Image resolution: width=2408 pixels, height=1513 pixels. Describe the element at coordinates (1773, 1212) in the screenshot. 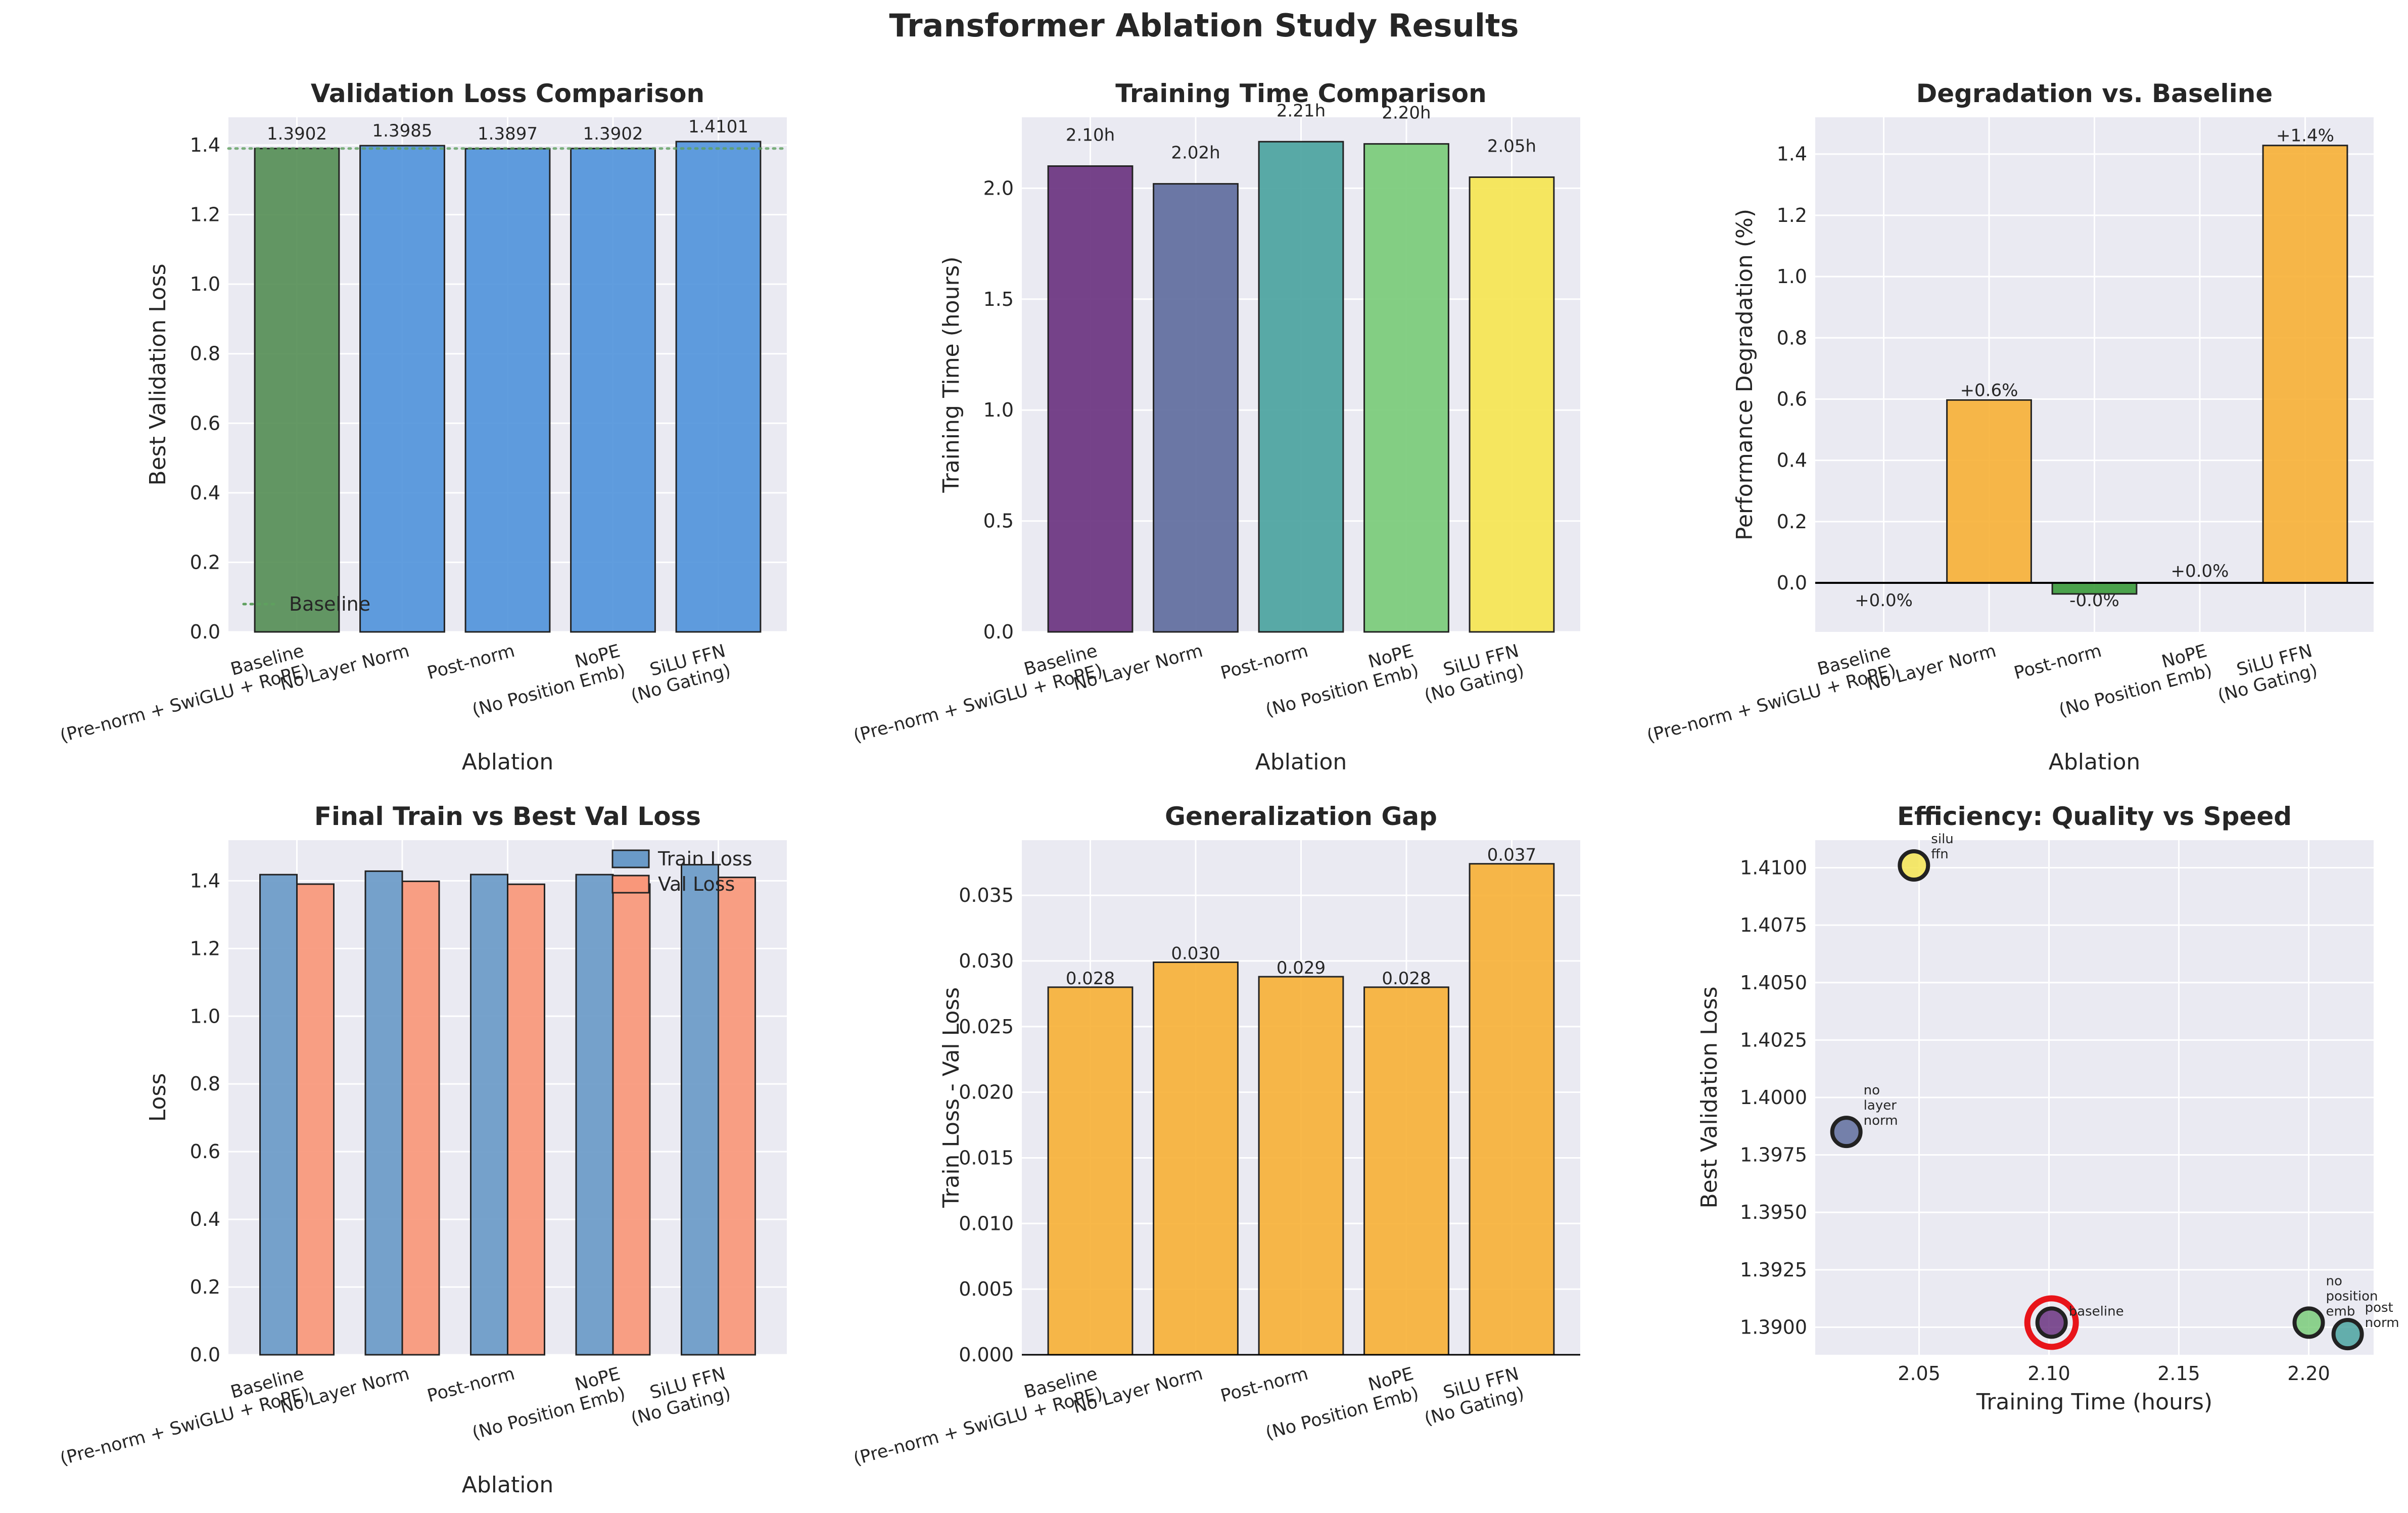

I see `y-tick-label: 1.3950` at that location.